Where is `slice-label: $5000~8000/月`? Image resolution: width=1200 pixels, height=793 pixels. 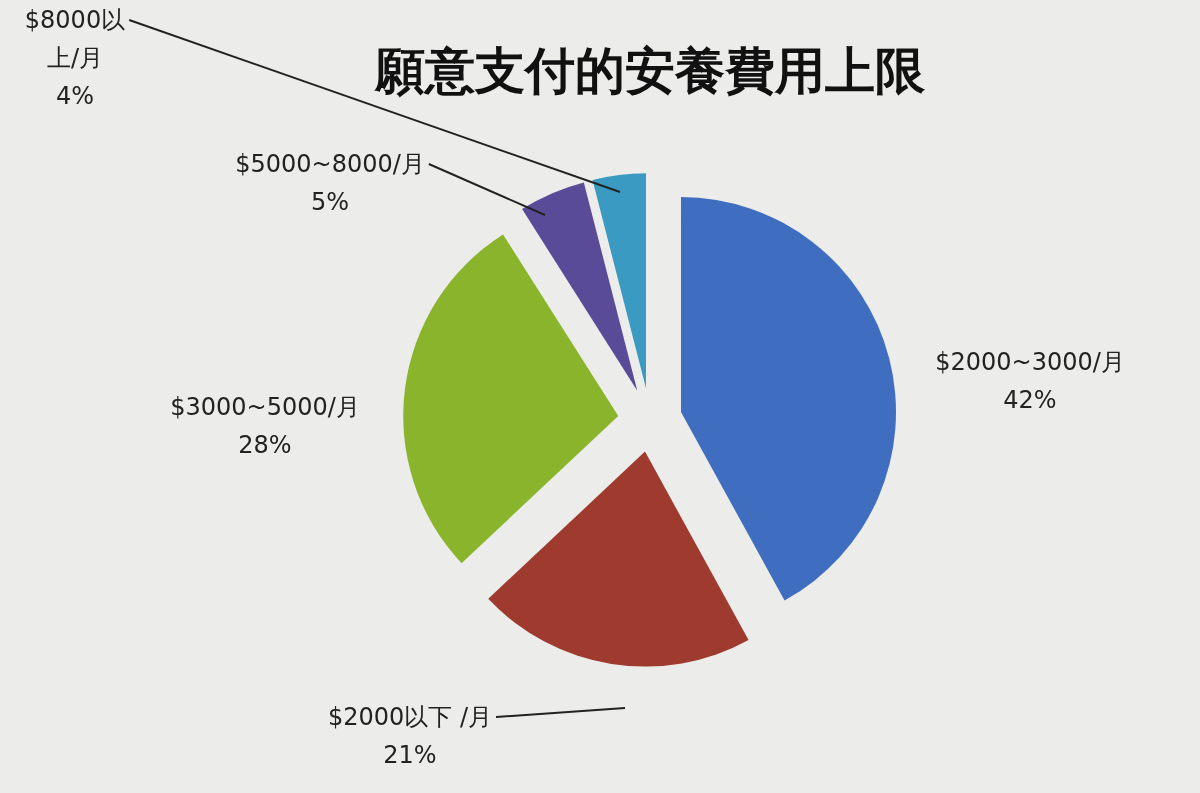 slice-label: $5000~8000/月 is located at coordinates (330, 164).